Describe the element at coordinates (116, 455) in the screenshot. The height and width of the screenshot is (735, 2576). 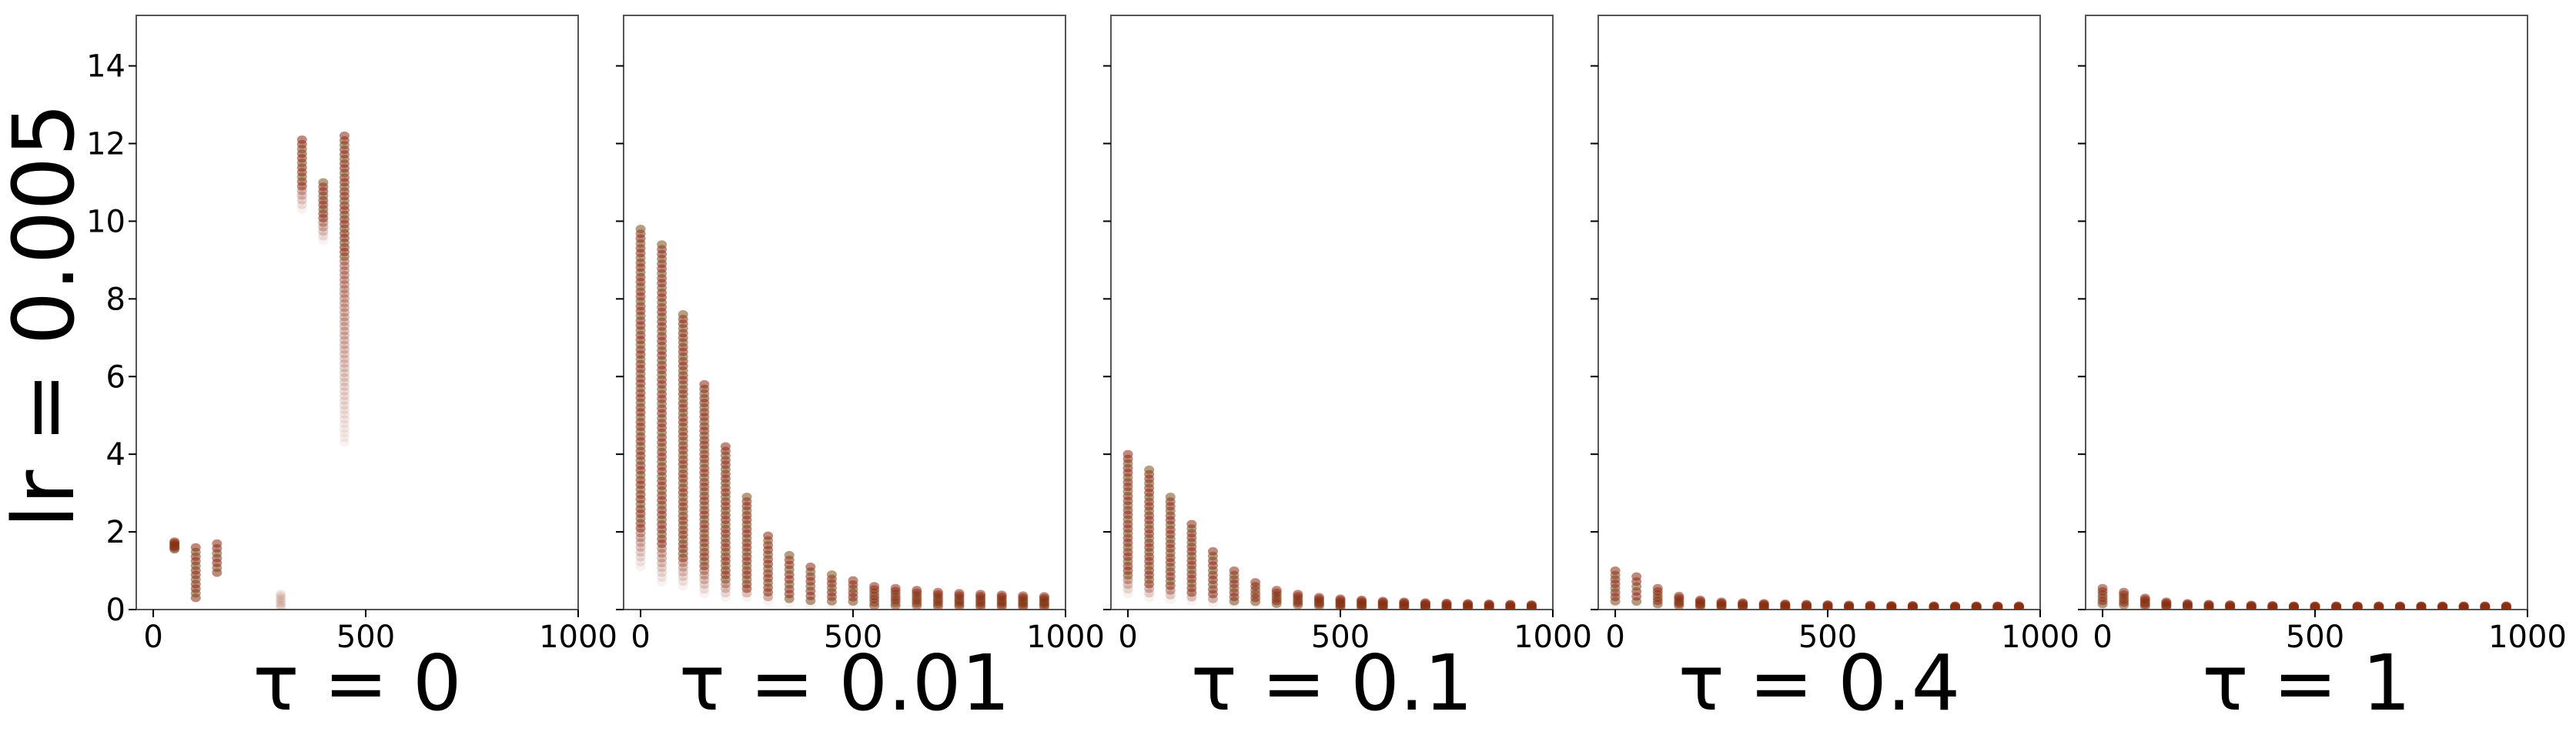
I see `y-tick-label: 4` at that location.